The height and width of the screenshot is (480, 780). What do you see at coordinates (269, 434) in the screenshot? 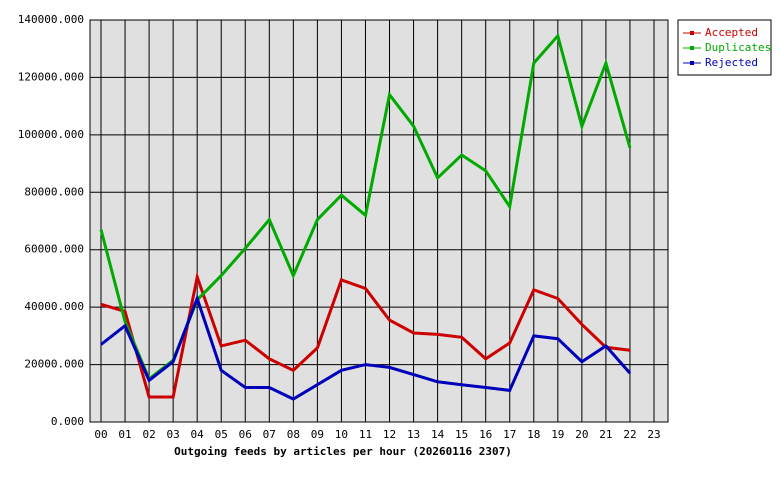
I see `x-tick-label: 07` at bounding box center [269, 434].